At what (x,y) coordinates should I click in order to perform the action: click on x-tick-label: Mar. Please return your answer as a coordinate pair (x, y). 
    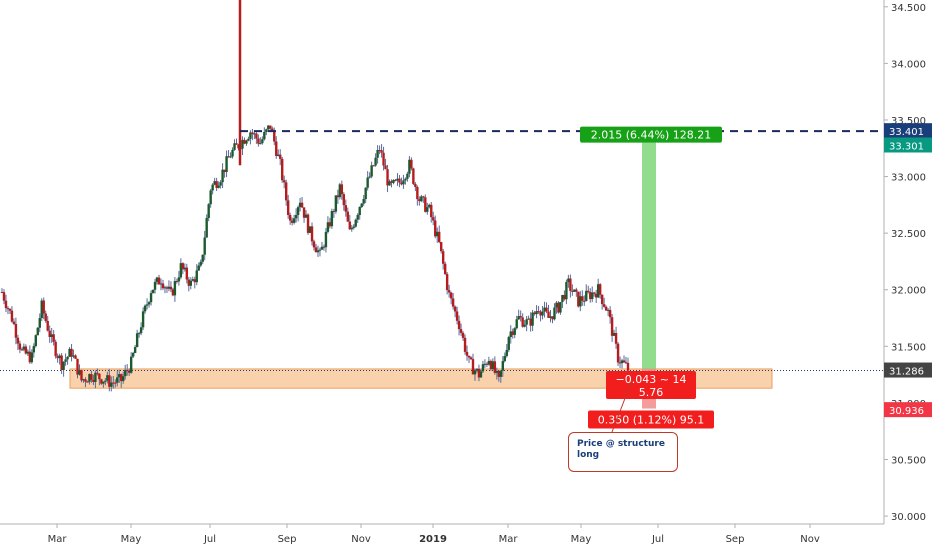
    Looking at the image, I should click on (509, 539).